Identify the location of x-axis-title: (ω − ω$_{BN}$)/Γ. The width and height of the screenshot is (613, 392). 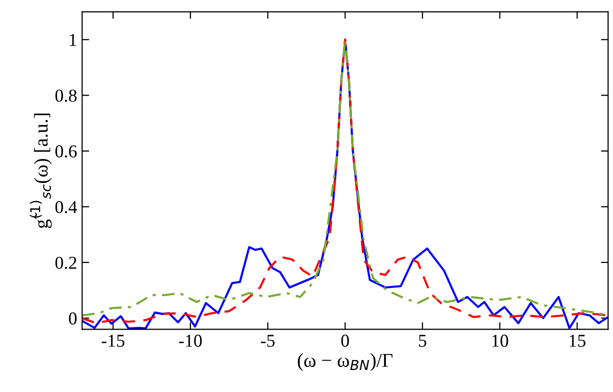
(345, 362).